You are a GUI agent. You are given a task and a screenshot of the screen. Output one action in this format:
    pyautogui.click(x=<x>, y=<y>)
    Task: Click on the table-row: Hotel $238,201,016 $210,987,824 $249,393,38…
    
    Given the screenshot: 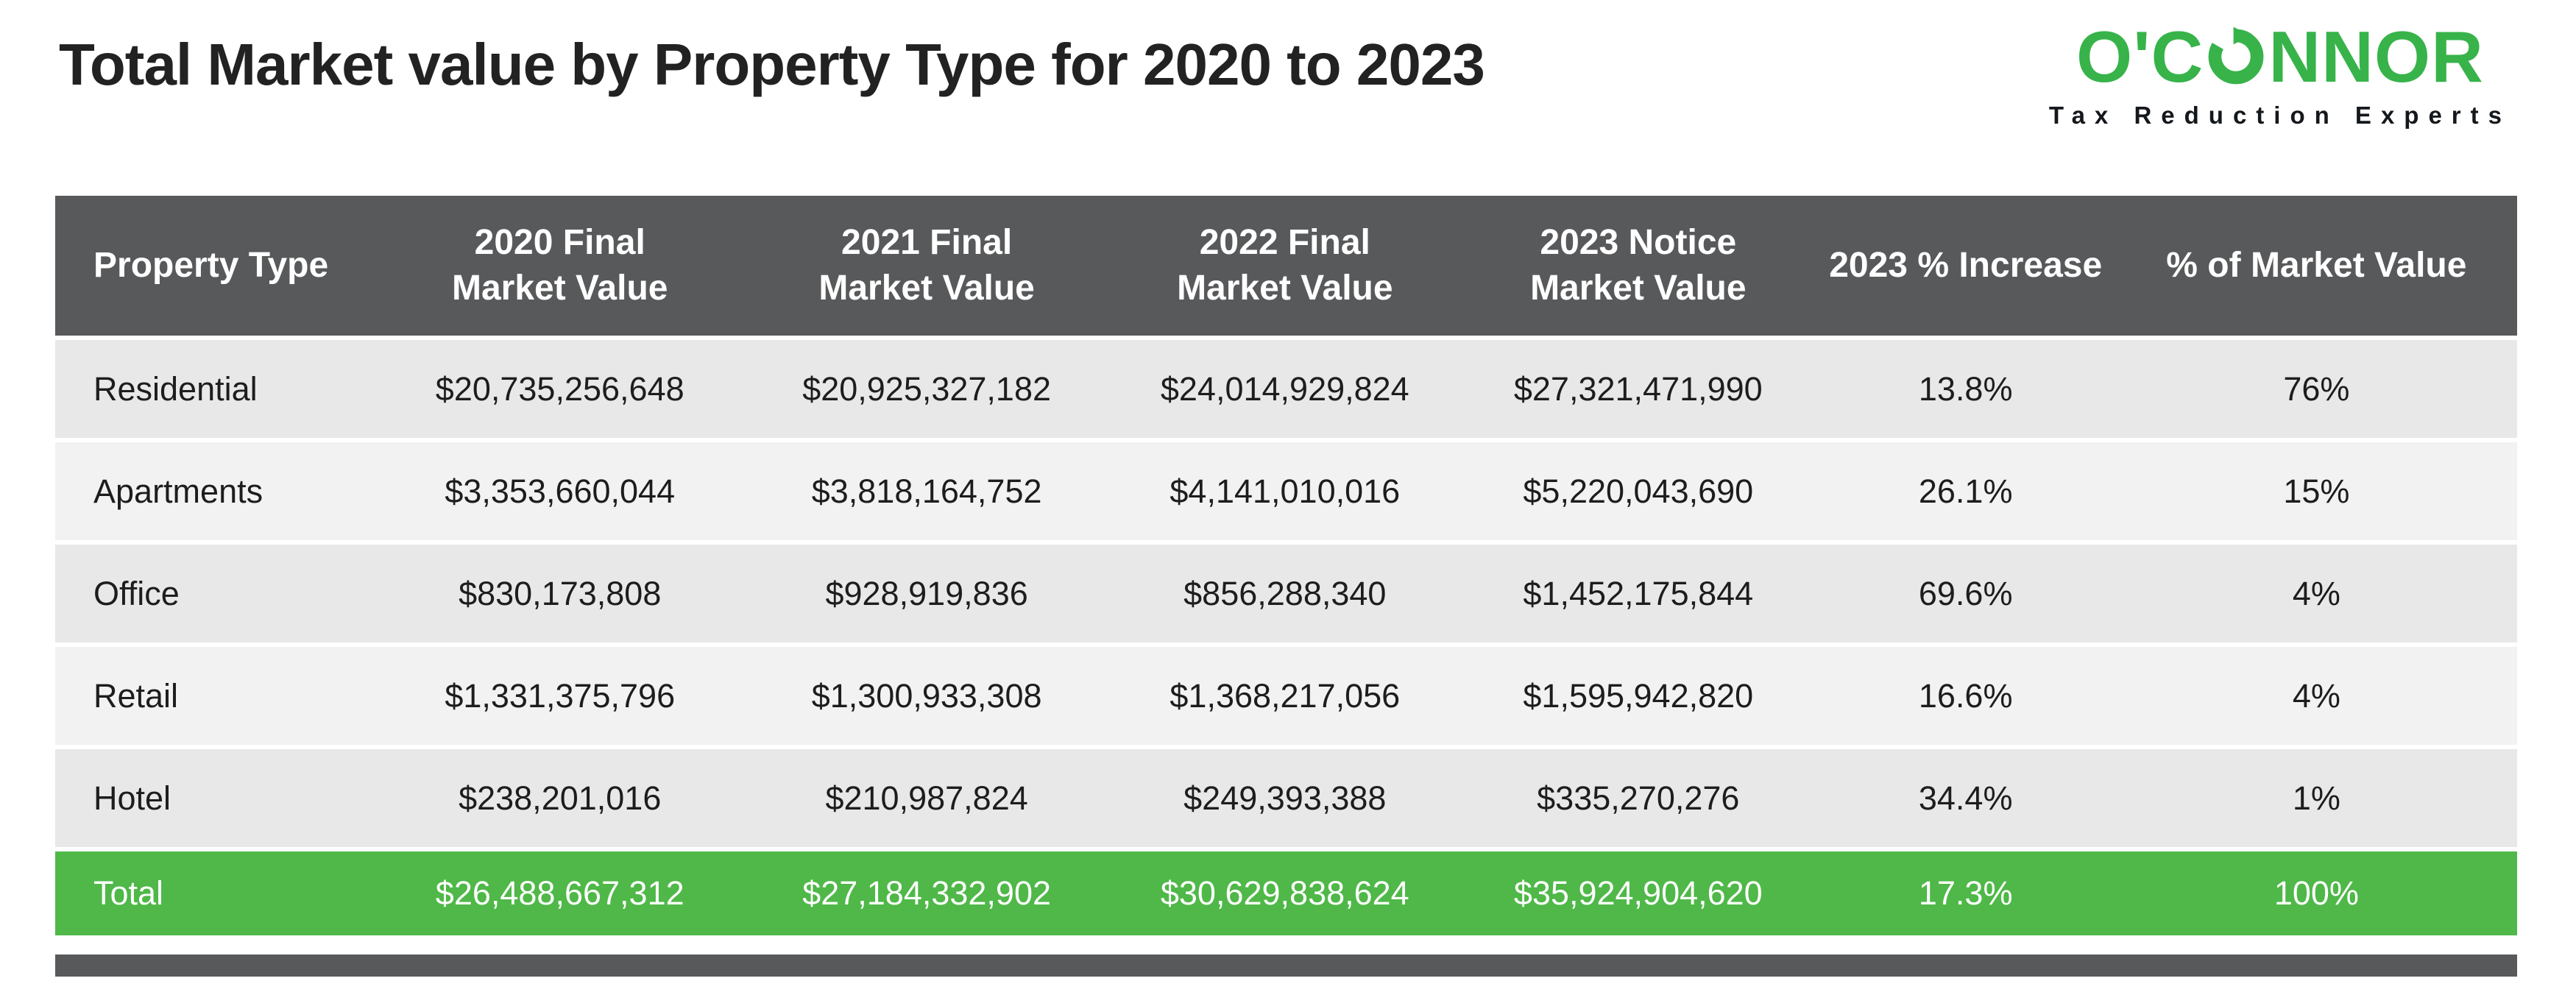 What is the action you would take?
    pyautogui.click(x=1286, y=798)
    